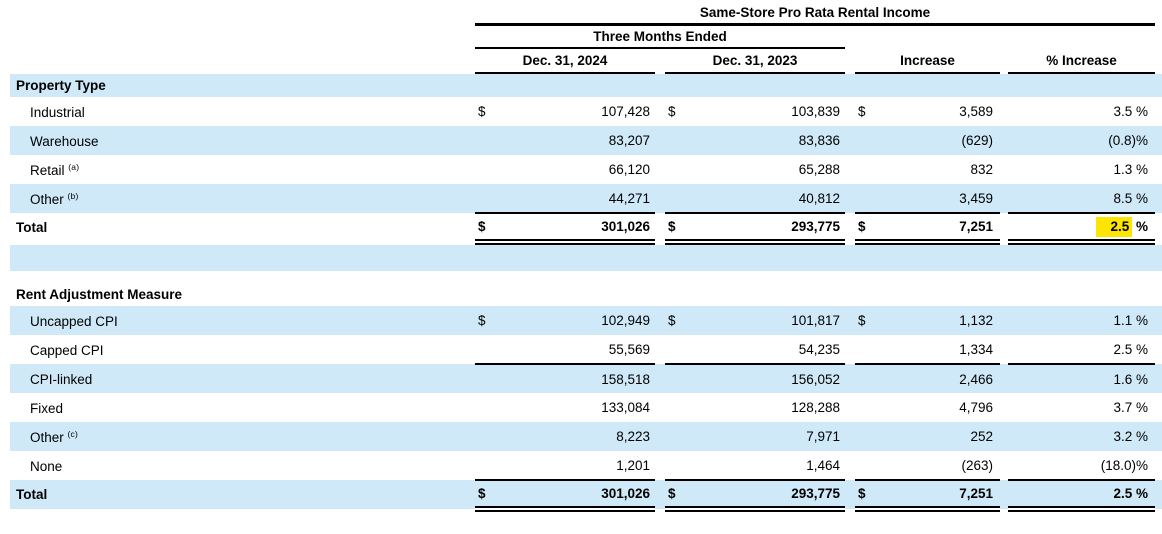 The height and width of the screenshot is (534, 1162). I want to click on cell-value-increase: (263), so click(938, 466).